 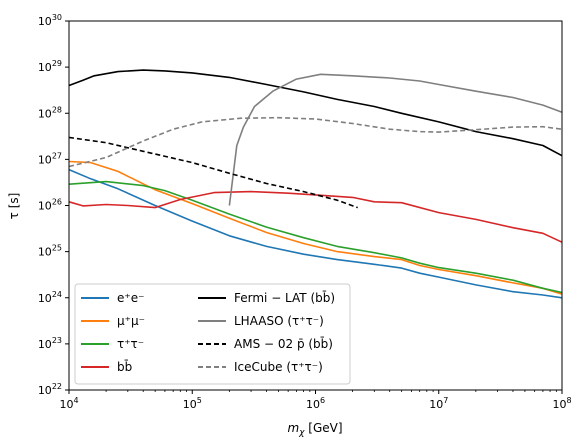 I want to click on legend-label-3: bb̄, so click(x=124, y=367).